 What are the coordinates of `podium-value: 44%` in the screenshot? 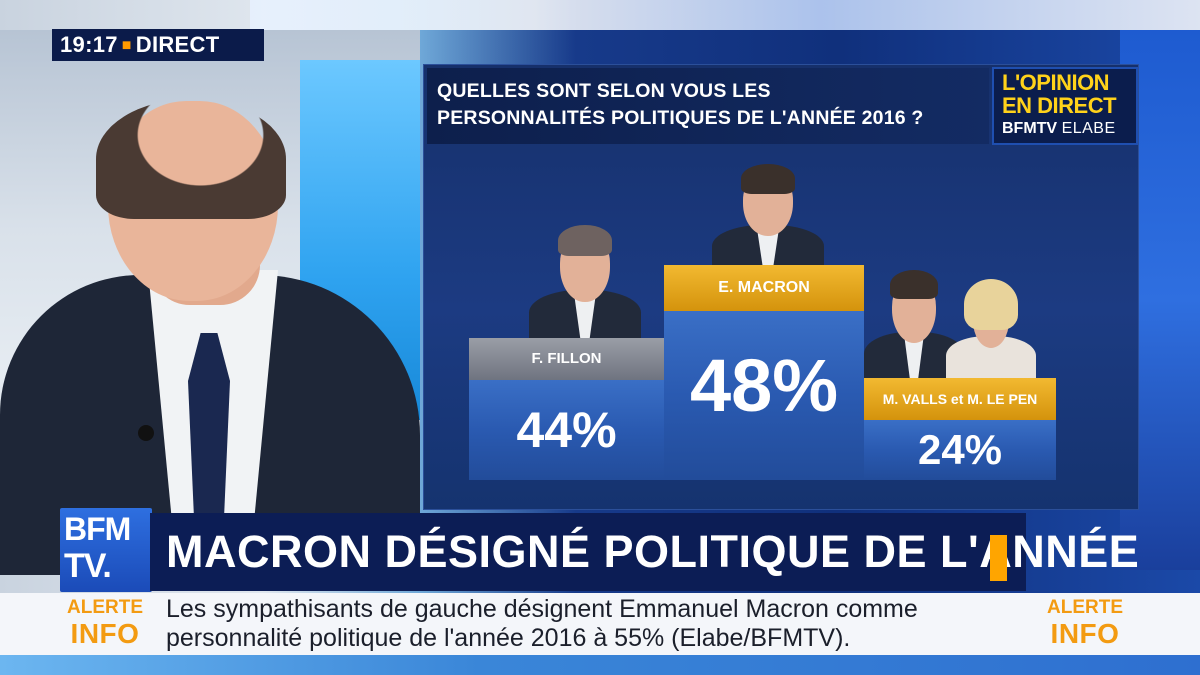 It's located at (566, 430).